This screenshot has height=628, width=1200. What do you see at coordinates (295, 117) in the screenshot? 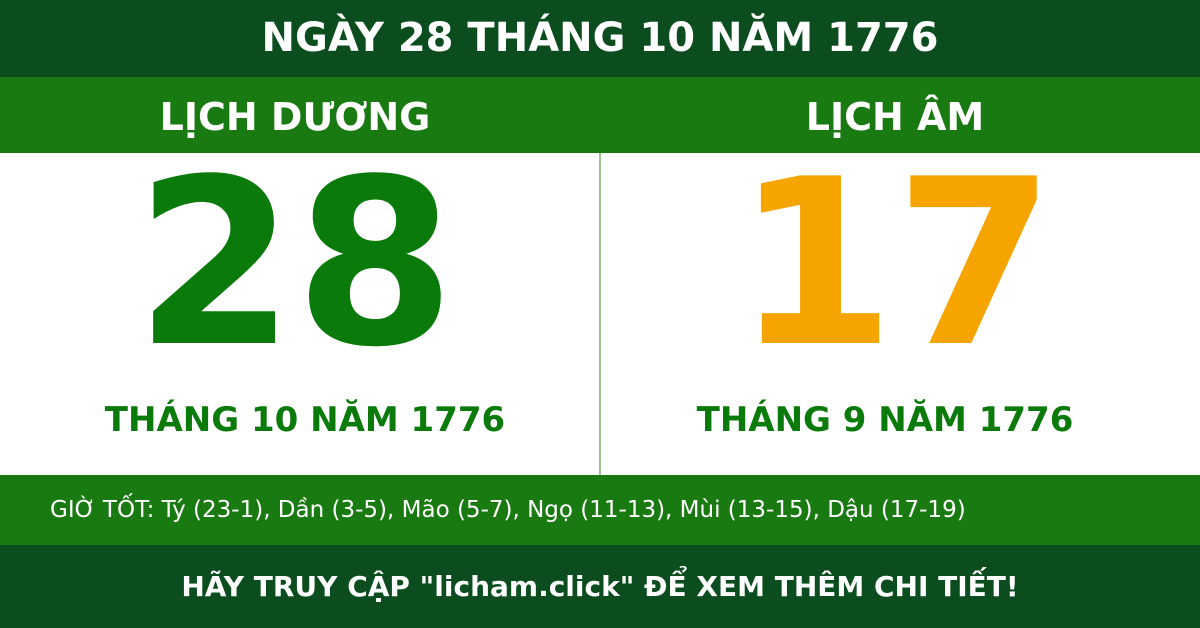
I see `solar-label: LỊCH DƯƠNG` at bounding box center [295, 117].